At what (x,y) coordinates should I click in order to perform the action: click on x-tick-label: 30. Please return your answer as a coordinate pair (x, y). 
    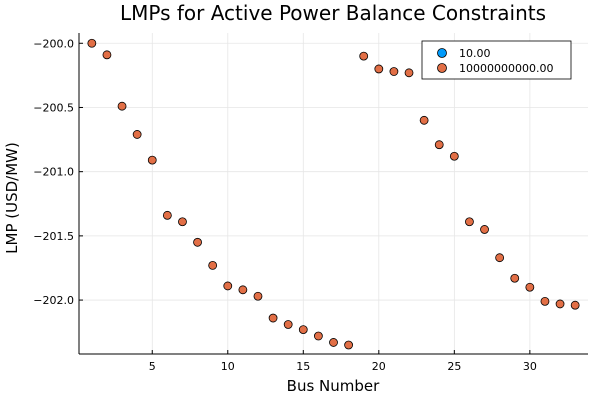
    Looking at the image, I should click on (530, 366).